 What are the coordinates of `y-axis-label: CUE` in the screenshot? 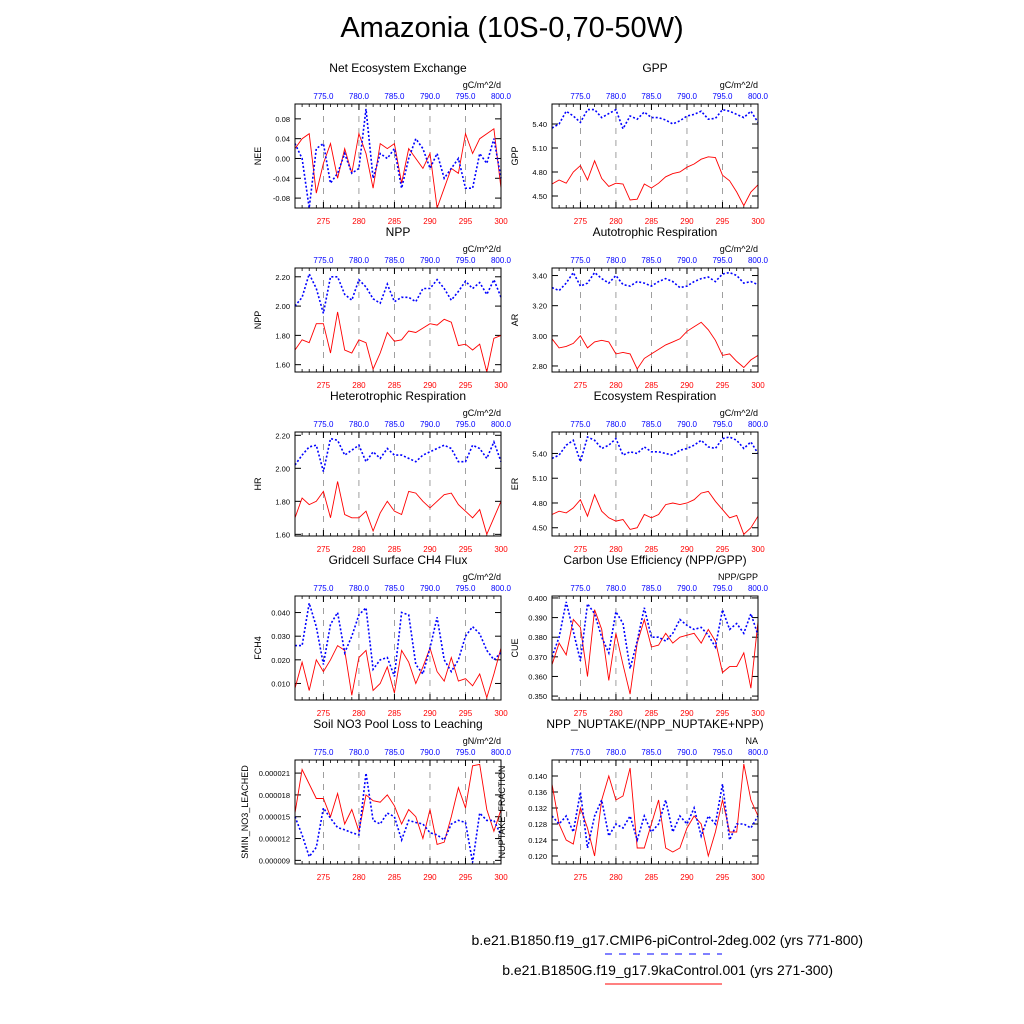 It's located at (515, 647).